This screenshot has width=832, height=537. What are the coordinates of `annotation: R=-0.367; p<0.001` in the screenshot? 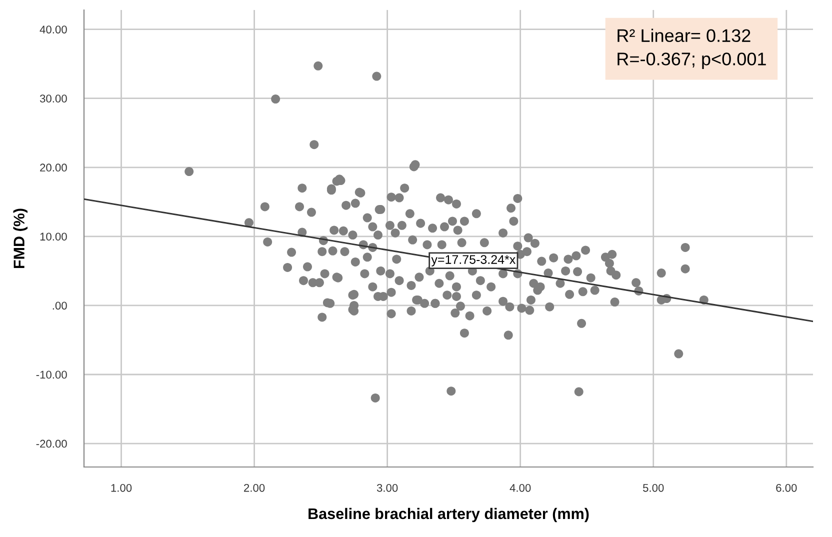 It's located at (692, 60).